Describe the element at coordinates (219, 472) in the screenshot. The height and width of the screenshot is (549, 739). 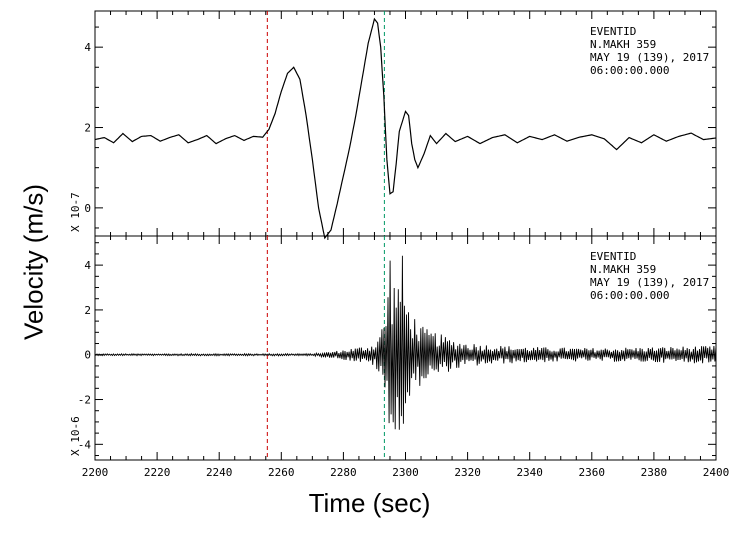
I see `x-tick-label: 2240` at that location.